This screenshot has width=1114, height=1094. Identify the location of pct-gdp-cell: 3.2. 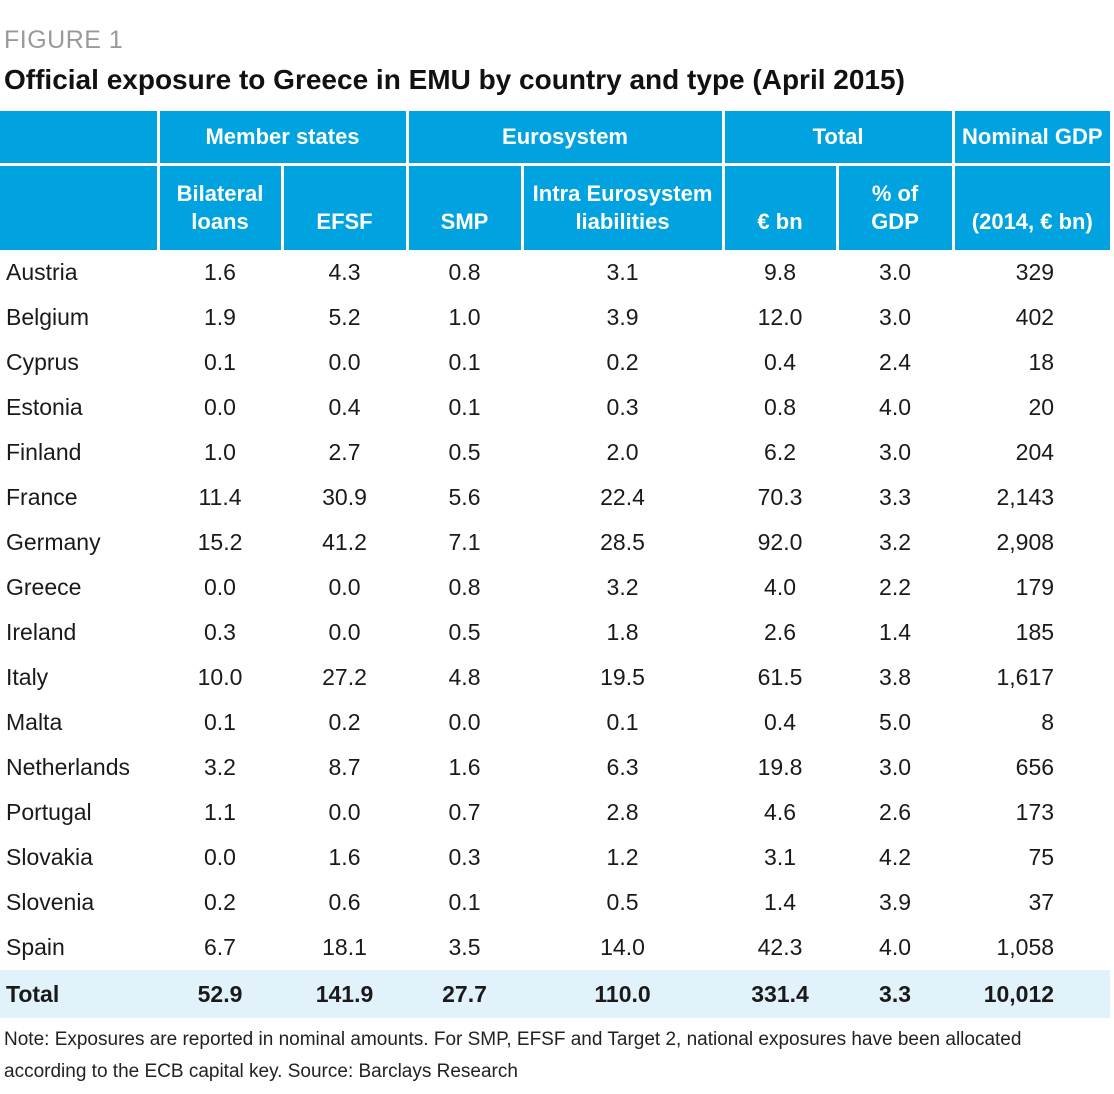
(895, 542).